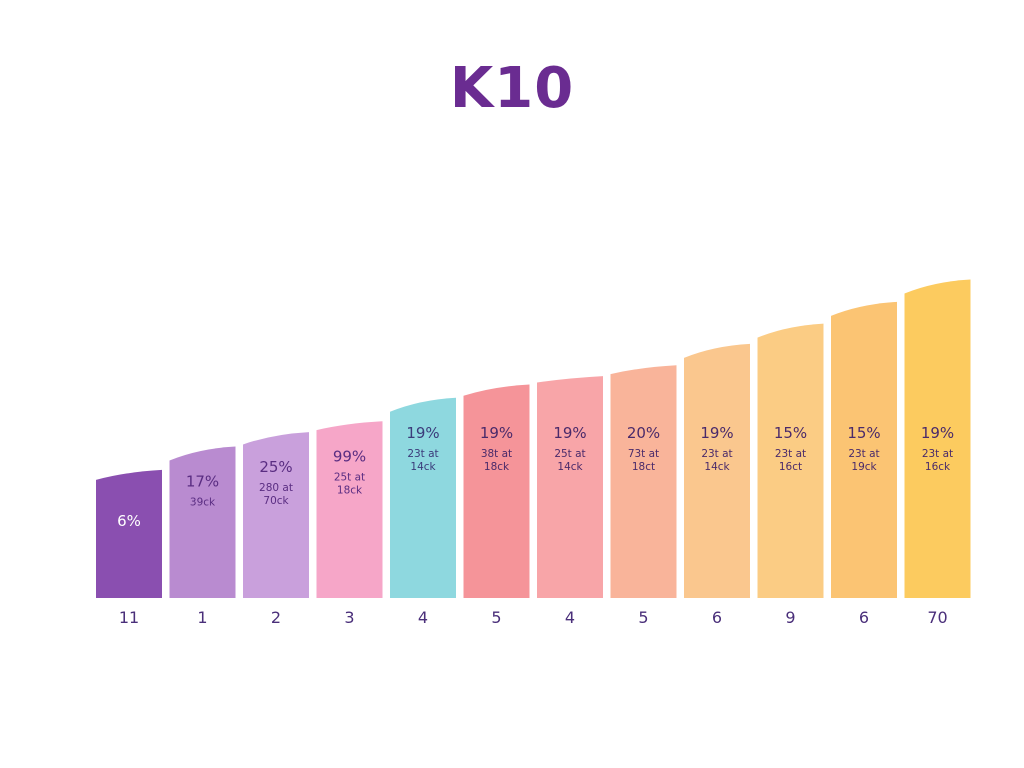 This screenshot has height=768, width=1024. I want to click on x-tick-label: 1, so click(202, 617).